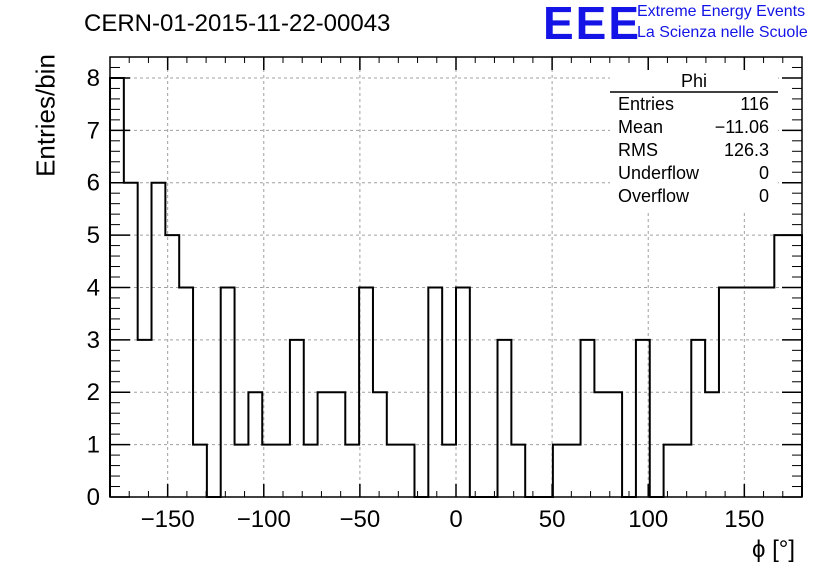 Image resolution: width=836 pixels, height=572 pixels. What do you see at coordinates (552, 519) in the screenshot?
I see `x-tick-label: 50` at bounding box center [552, 519].